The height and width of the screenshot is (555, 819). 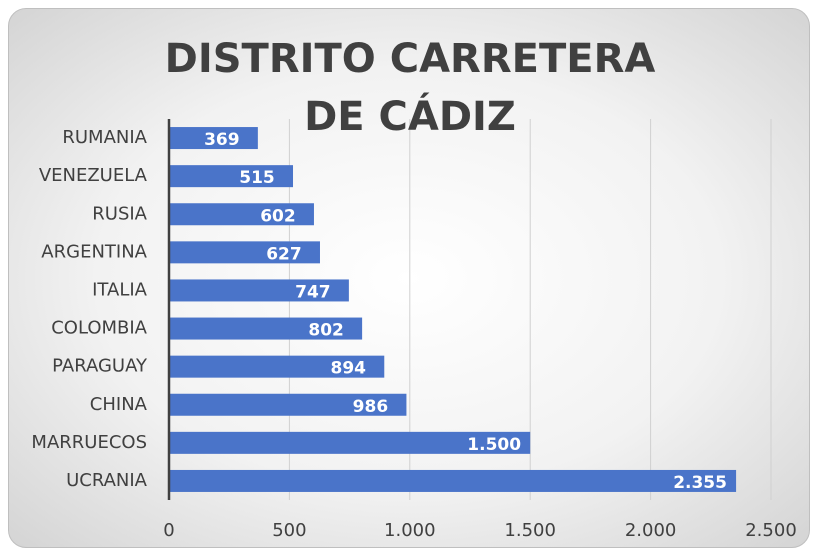 What do you see at coordinates (494, 445) in the screenshot?
I see `data-label: 1.500` at bounding box center [494, 445].